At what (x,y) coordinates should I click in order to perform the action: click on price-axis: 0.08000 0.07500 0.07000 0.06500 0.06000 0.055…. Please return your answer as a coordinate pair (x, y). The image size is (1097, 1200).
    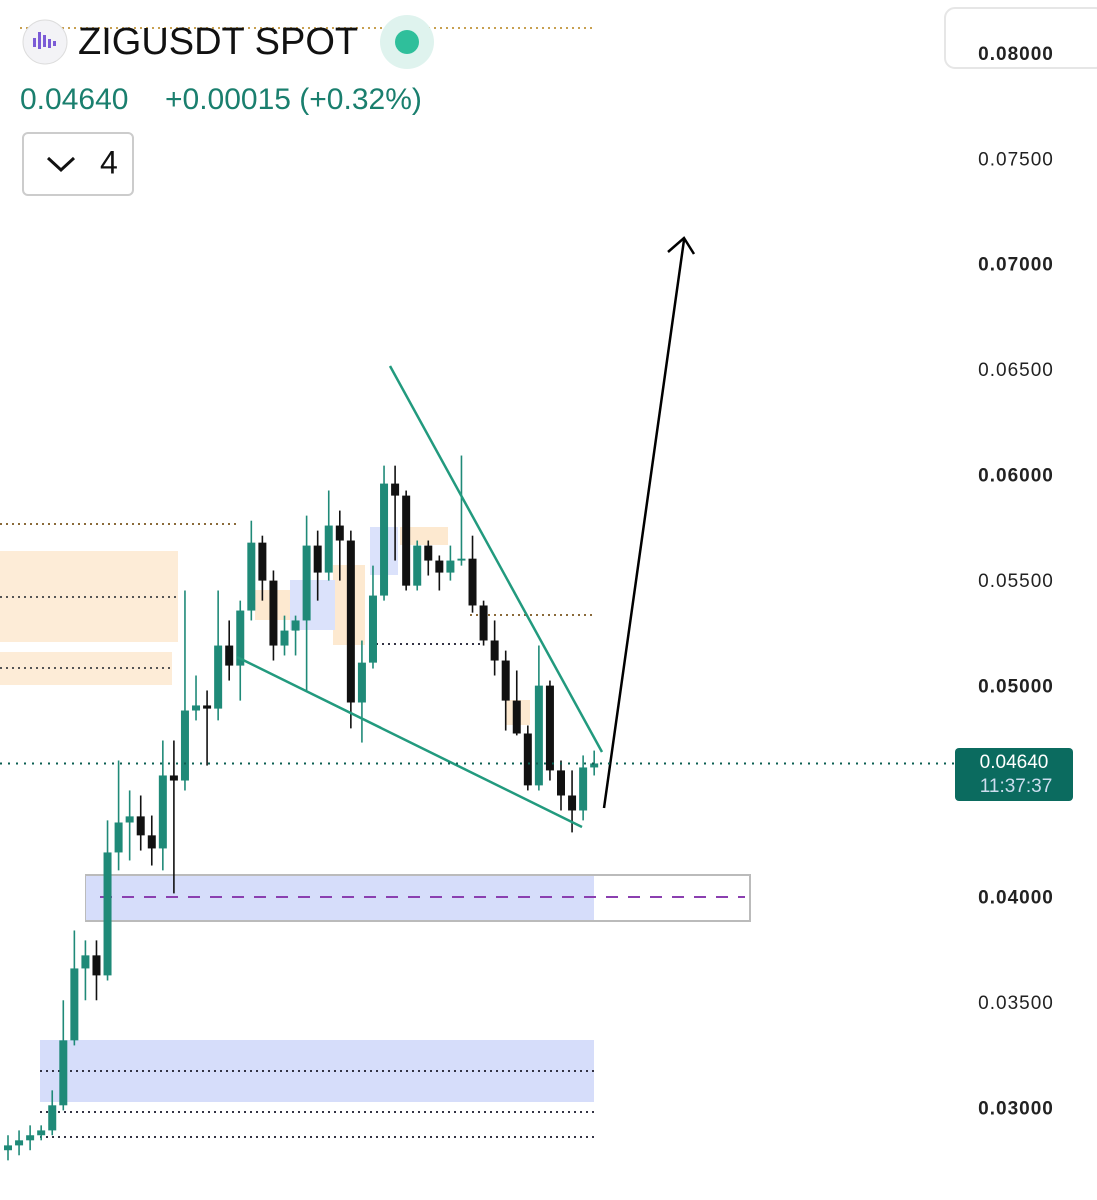
    Looking at the image, I should click on (1016, 581).